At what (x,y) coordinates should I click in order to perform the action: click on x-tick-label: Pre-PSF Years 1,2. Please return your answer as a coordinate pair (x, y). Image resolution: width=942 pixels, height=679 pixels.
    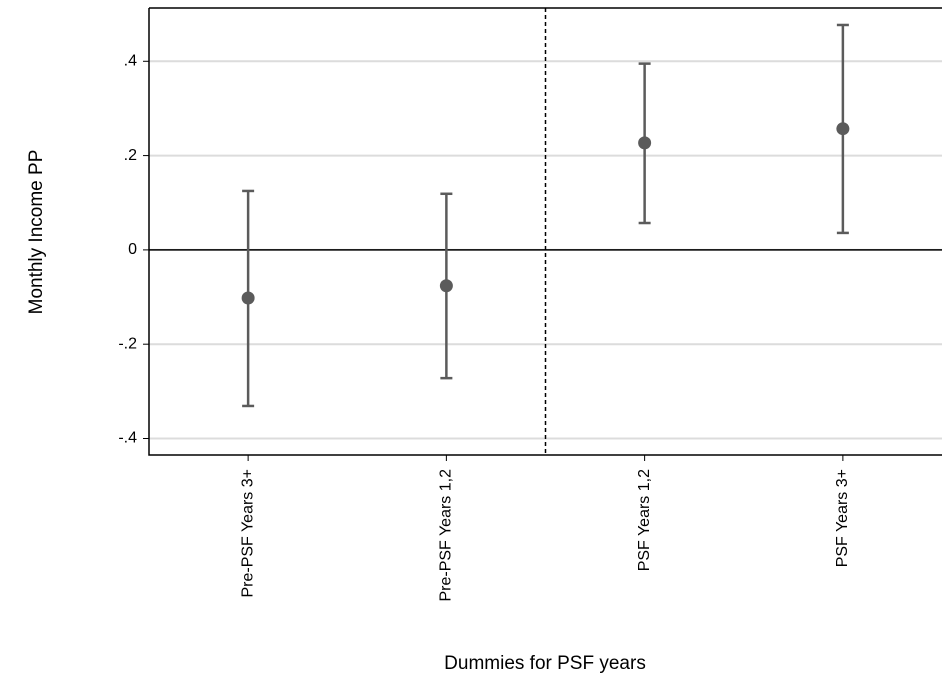
    Looking at the image, I should click on (446, 535).